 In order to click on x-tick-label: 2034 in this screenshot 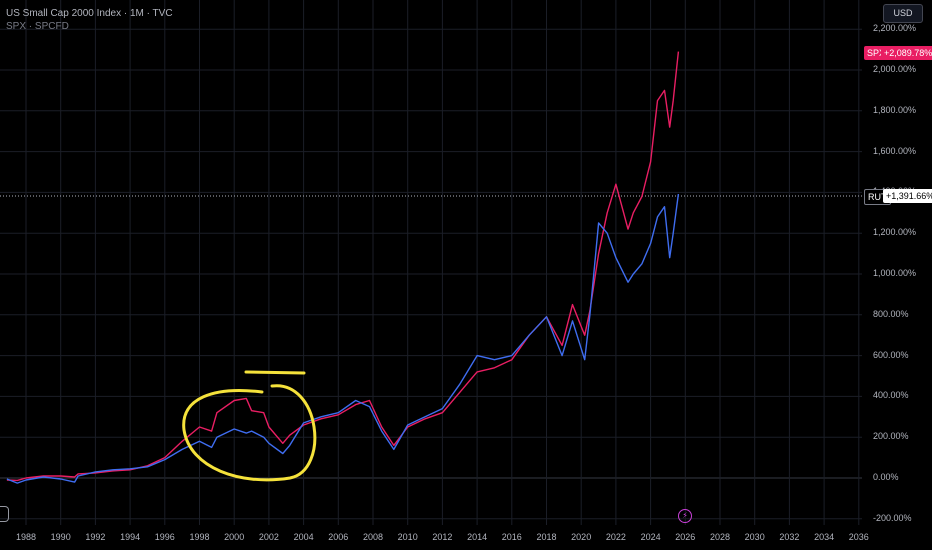, I will do `click(824, 537)`.